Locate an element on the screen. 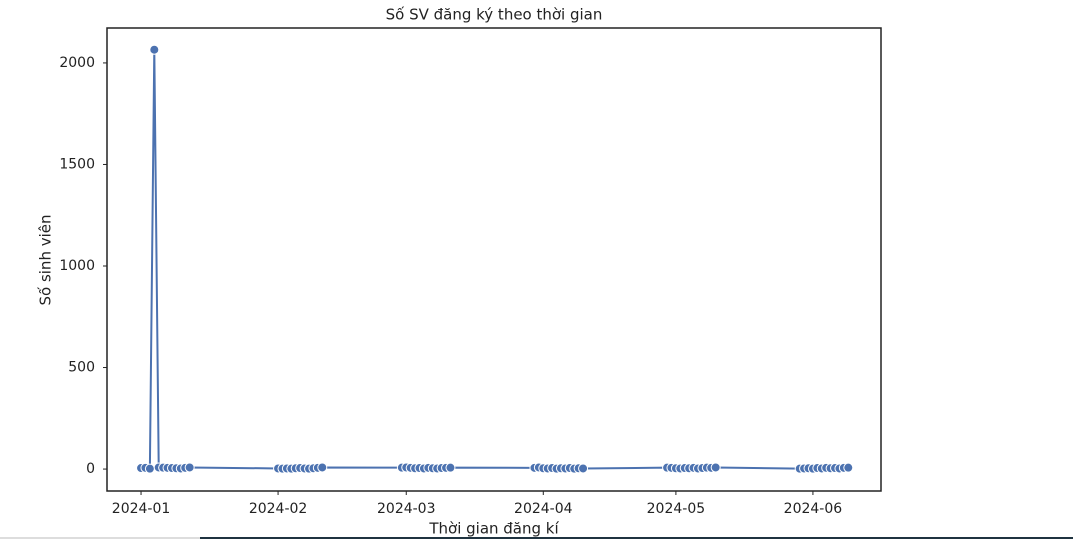 This screenshot has height=540, width=1073. y-tick-label: 0 is located at coordinates (90, 469).